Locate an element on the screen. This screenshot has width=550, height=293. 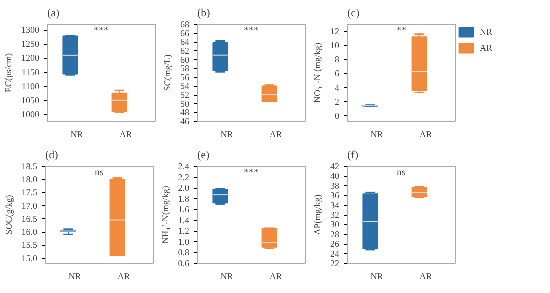
y-tick-label: 2.2 is located at coordinates (184, 177).